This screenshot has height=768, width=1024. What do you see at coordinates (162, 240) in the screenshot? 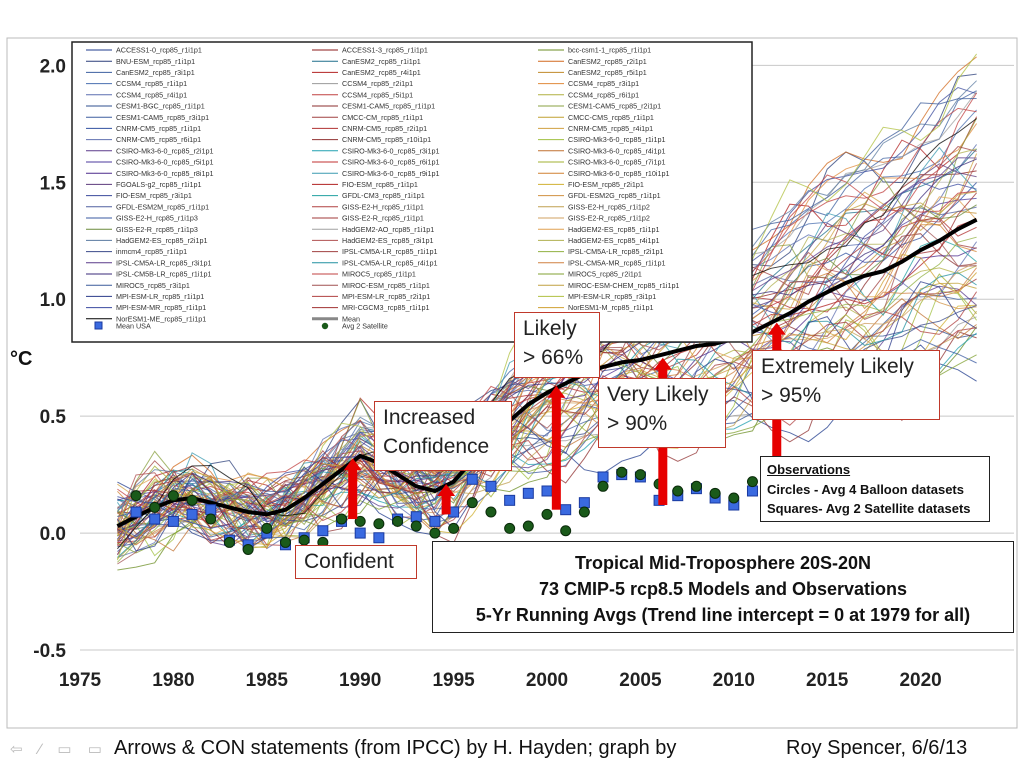
I see `legend-entry: HadGEM2-ES_rcp85_r2i1p1` at bounding box center [162, 240].